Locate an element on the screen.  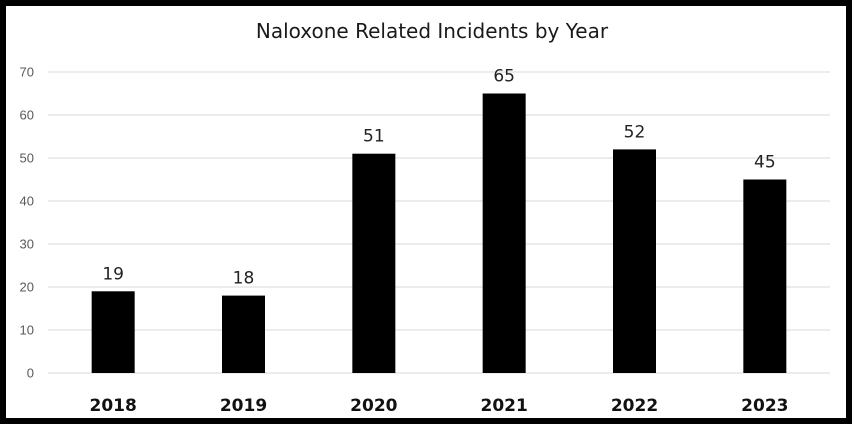
y-tick-label-10: 10 is located at coordinates (27, 330).